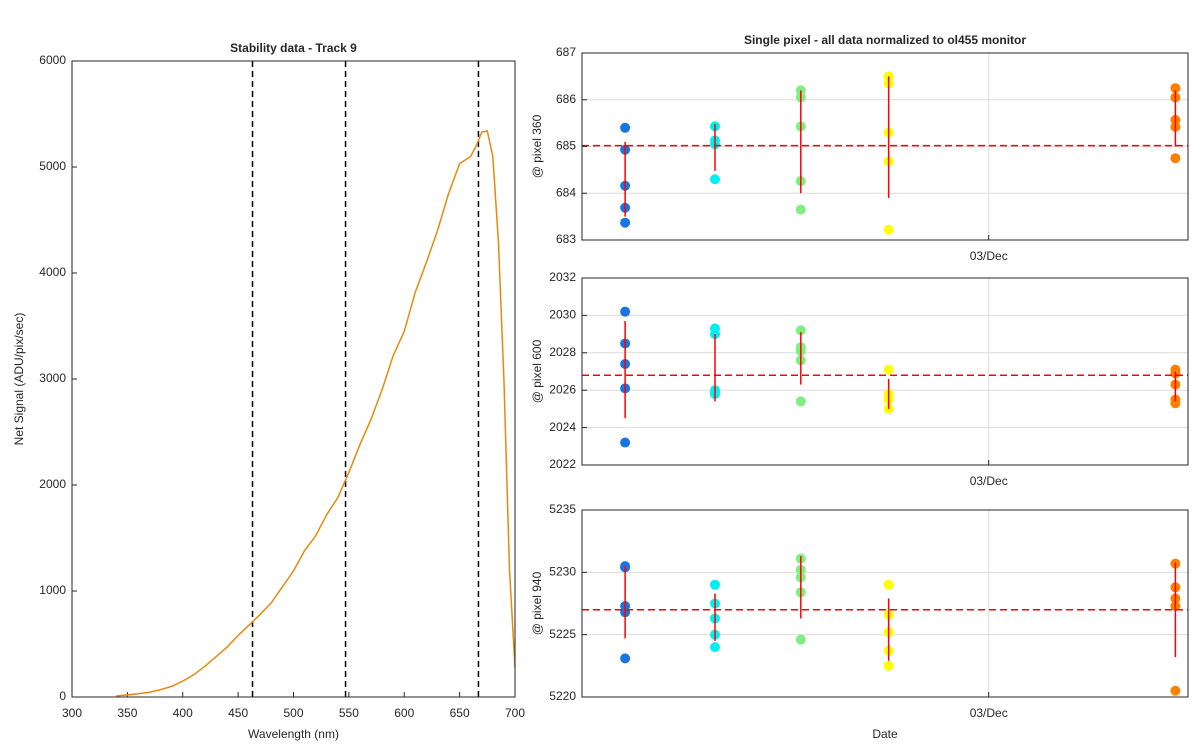 Image resolution: width=1200 pixels, height=750 pixels. Describe the element at coordinates (183, 713) in the screenshot. I see `x-tick-label: 400` at that location.